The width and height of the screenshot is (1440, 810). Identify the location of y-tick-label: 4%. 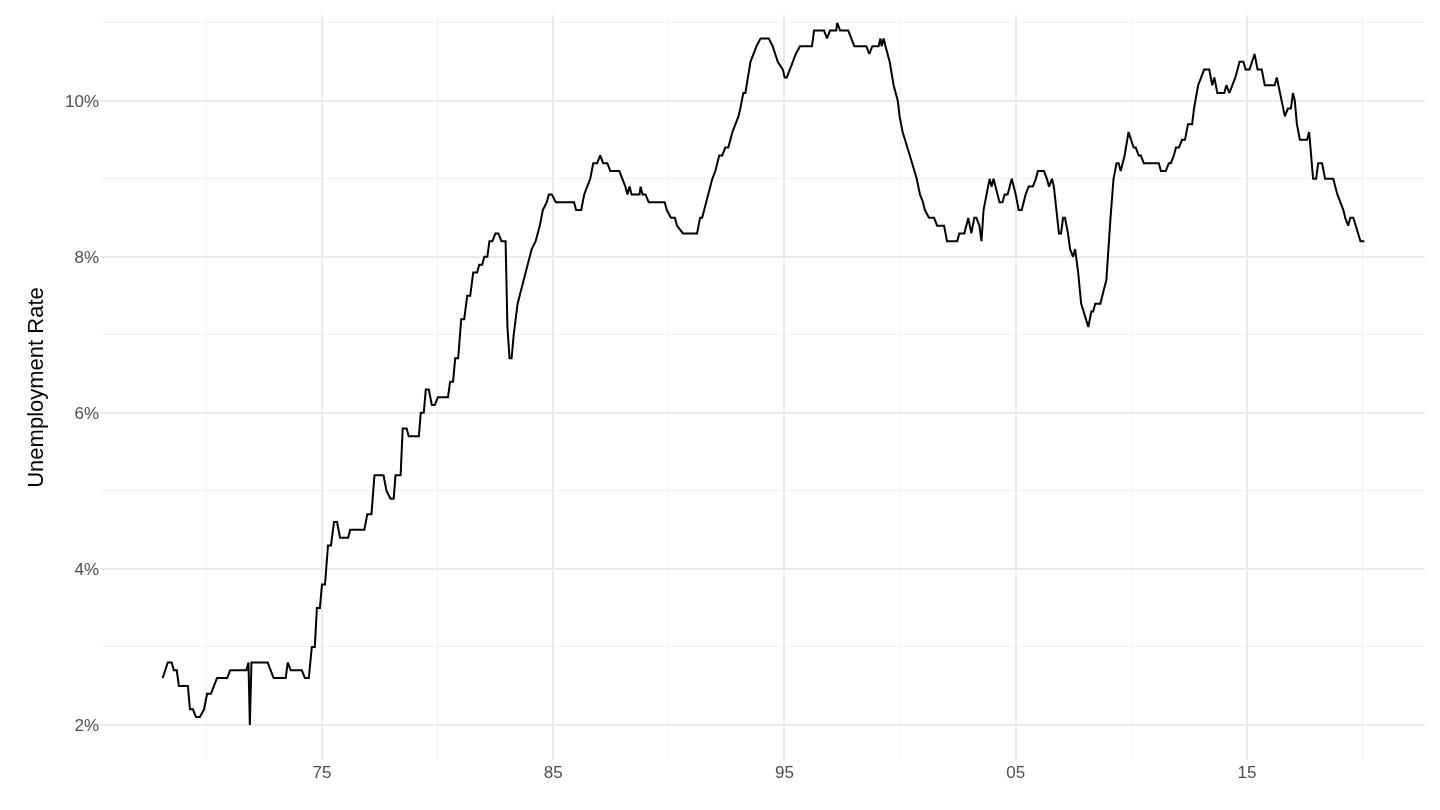
(86, 569).